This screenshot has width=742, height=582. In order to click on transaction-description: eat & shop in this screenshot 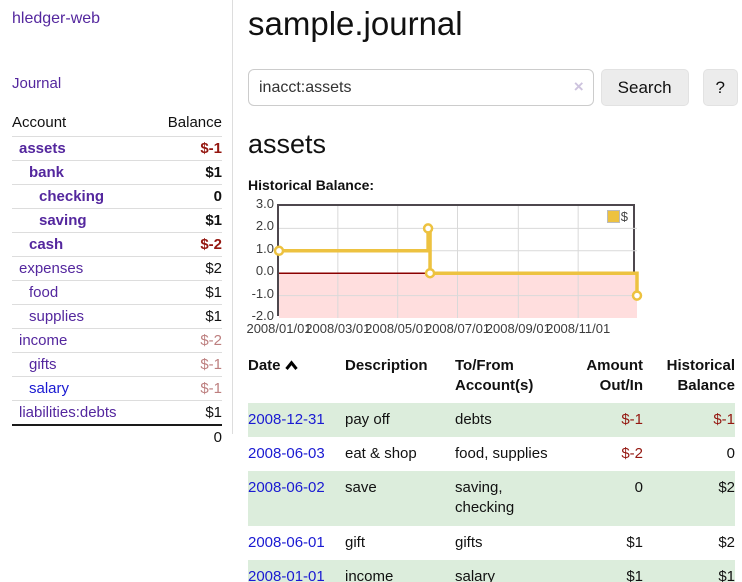, I will do `click(381, 453)`.